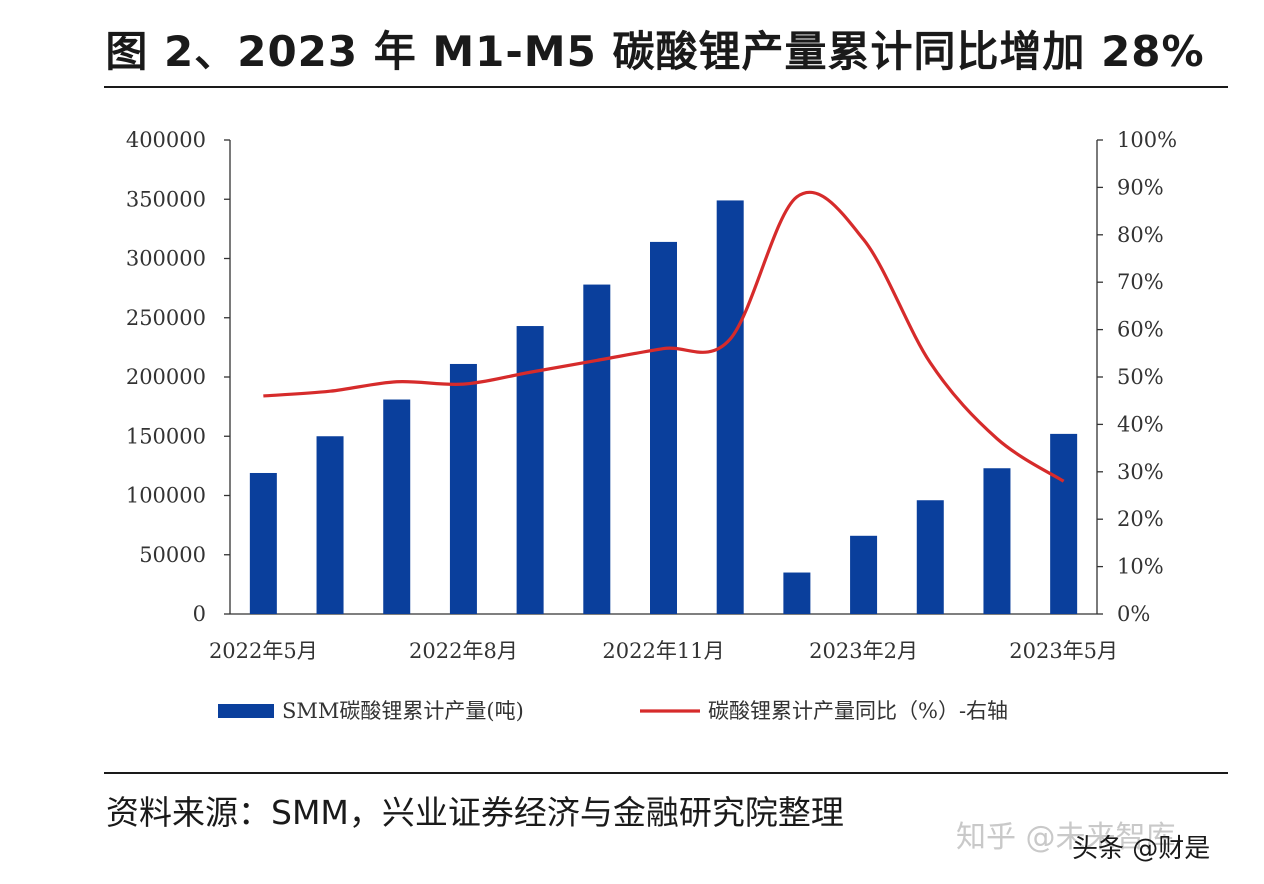 The image size is (1264, 884). I want to click on right-axis-tick-label: 60%, so click(1140, 330).